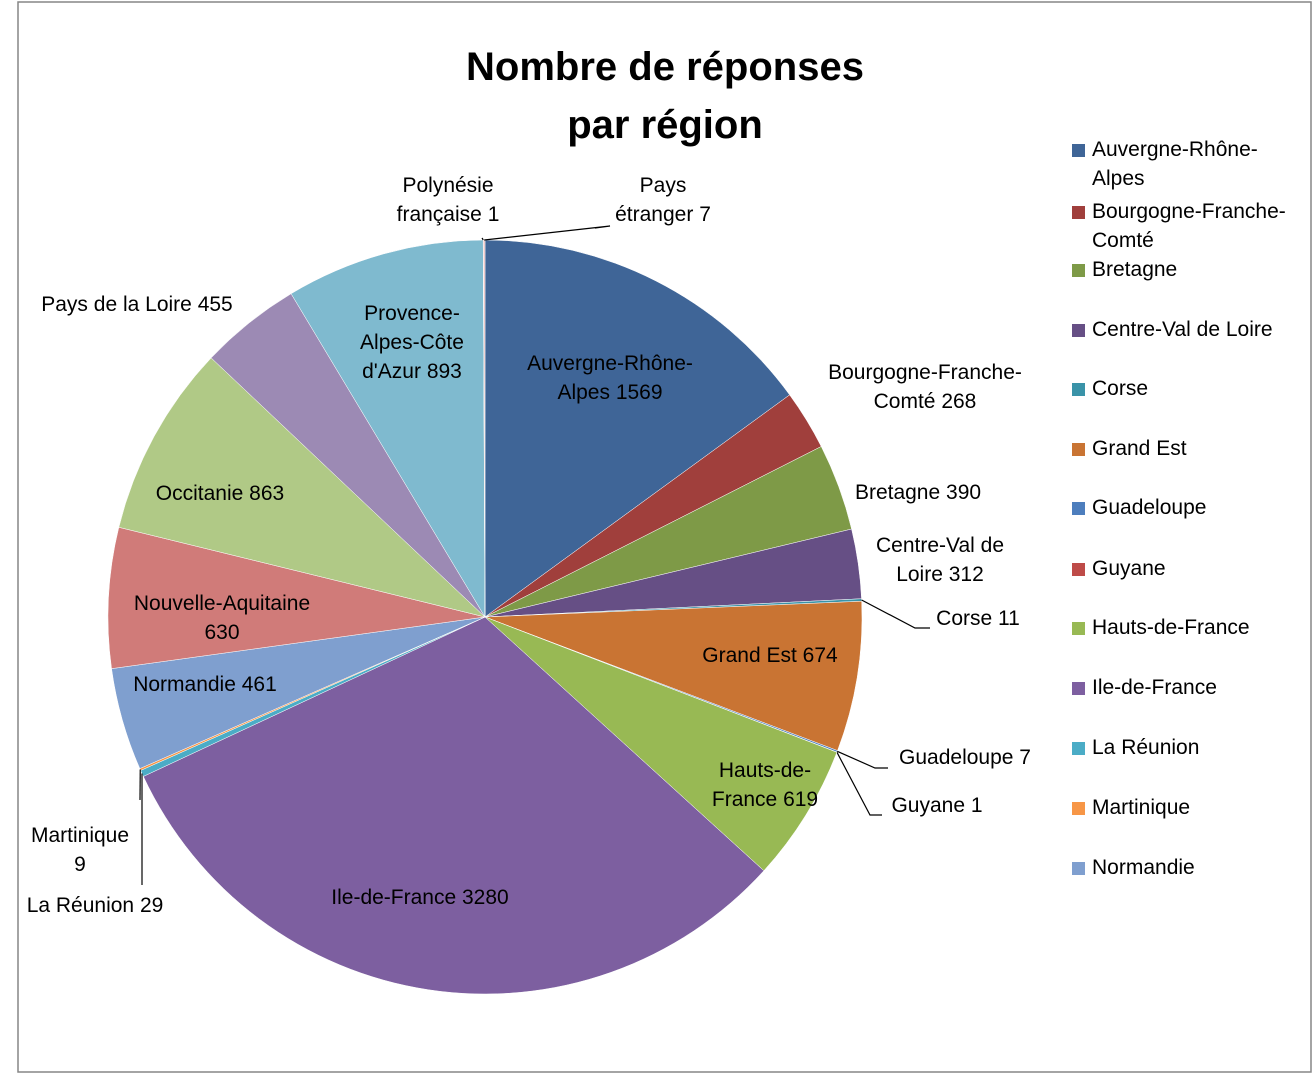  I want to click on label-value: 619, so click(801, 799).